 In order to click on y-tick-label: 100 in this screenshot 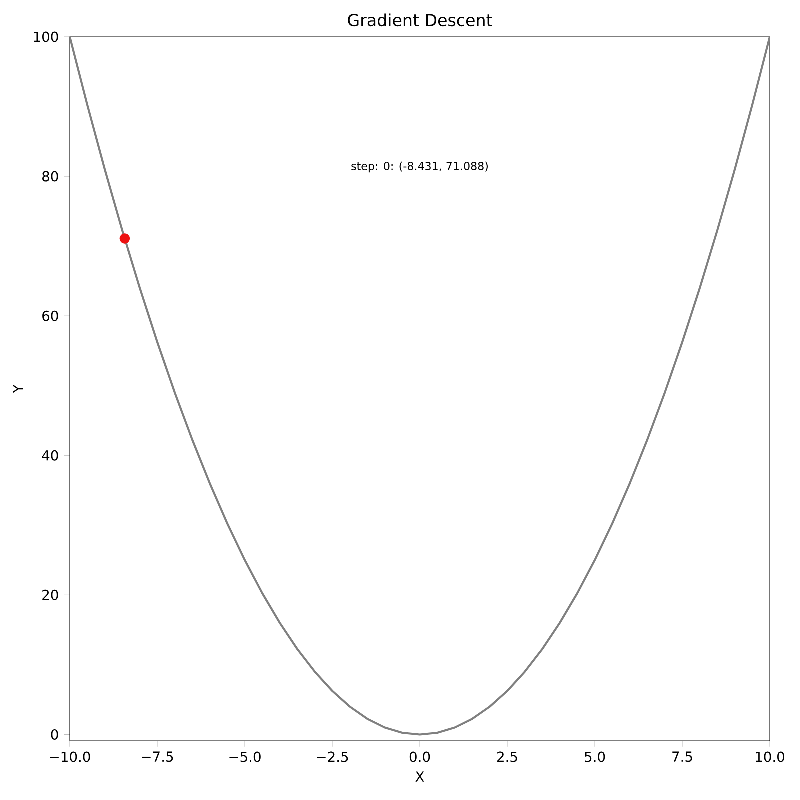, I will do `click(46, 37)`.